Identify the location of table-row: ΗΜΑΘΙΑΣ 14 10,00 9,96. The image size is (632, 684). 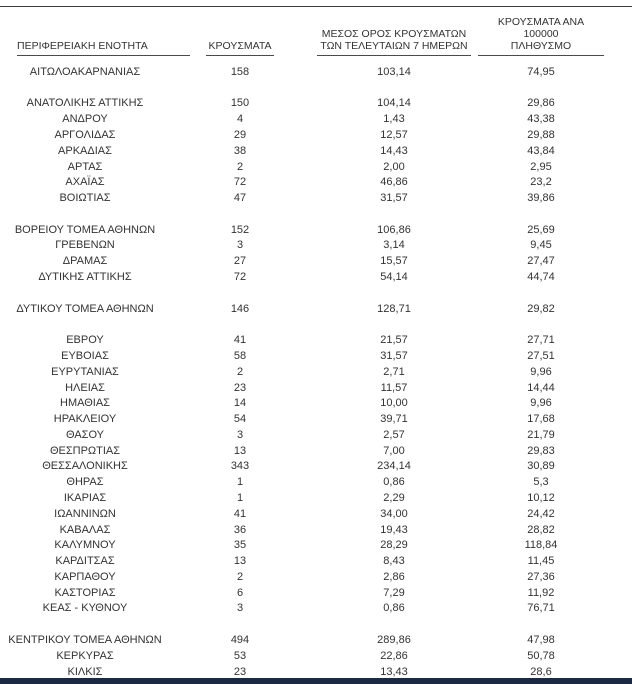
(302, 403).